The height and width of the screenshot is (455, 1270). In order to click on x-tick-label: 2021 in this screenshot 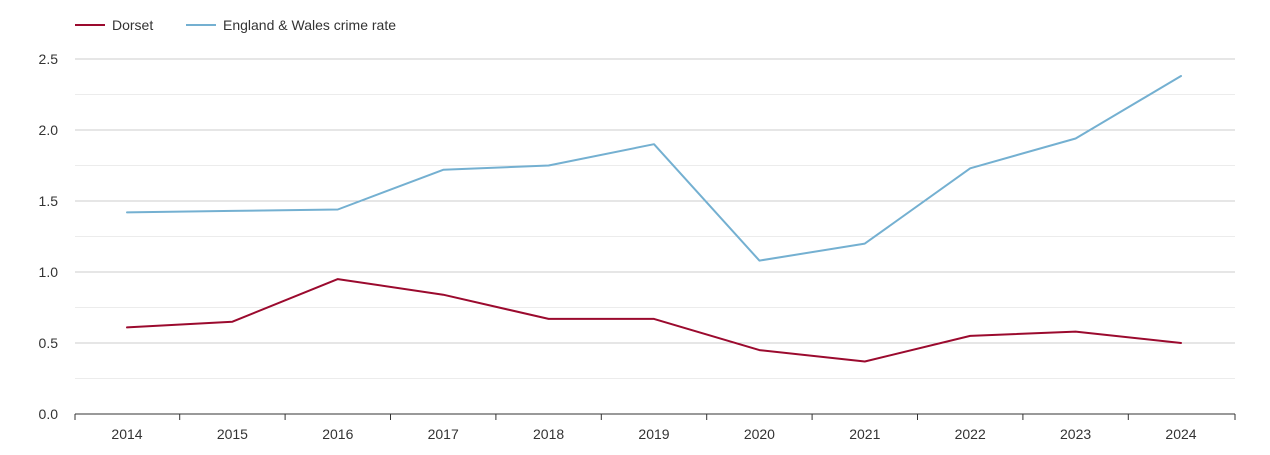, I will do `click(864, 434)`.